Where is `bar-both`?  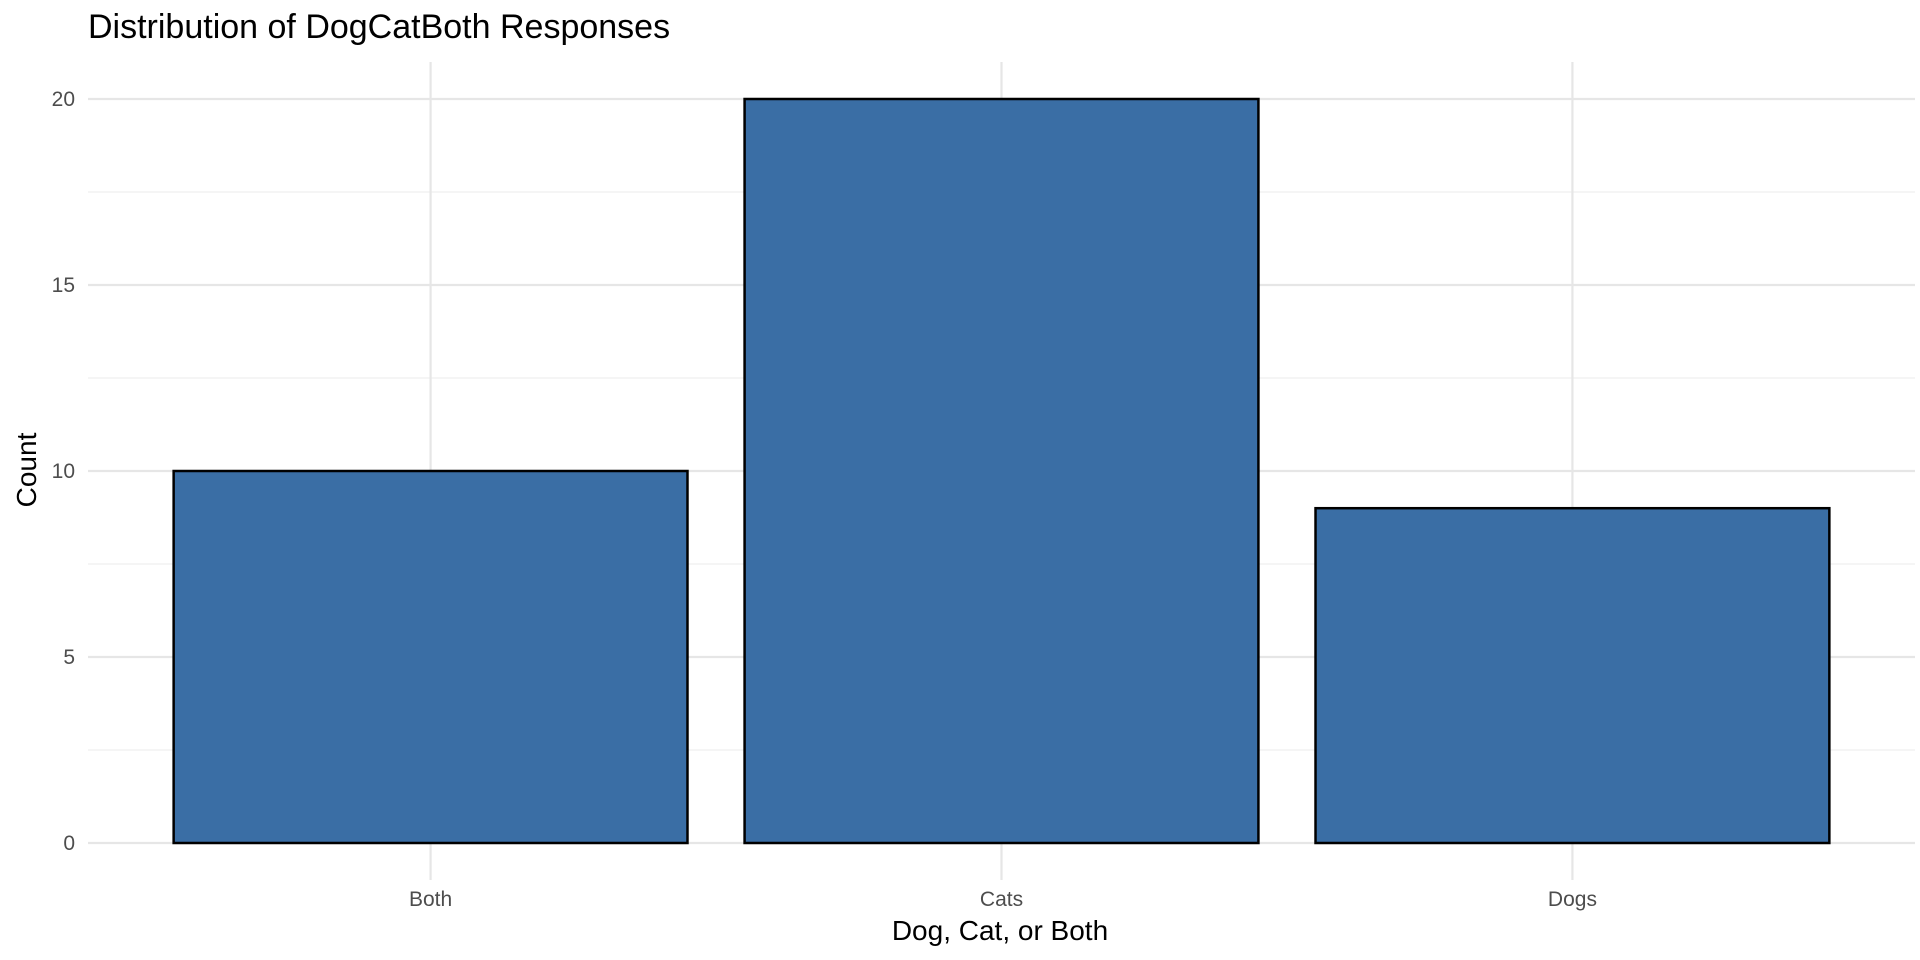 bar-both is located at coordinates (430, 657).